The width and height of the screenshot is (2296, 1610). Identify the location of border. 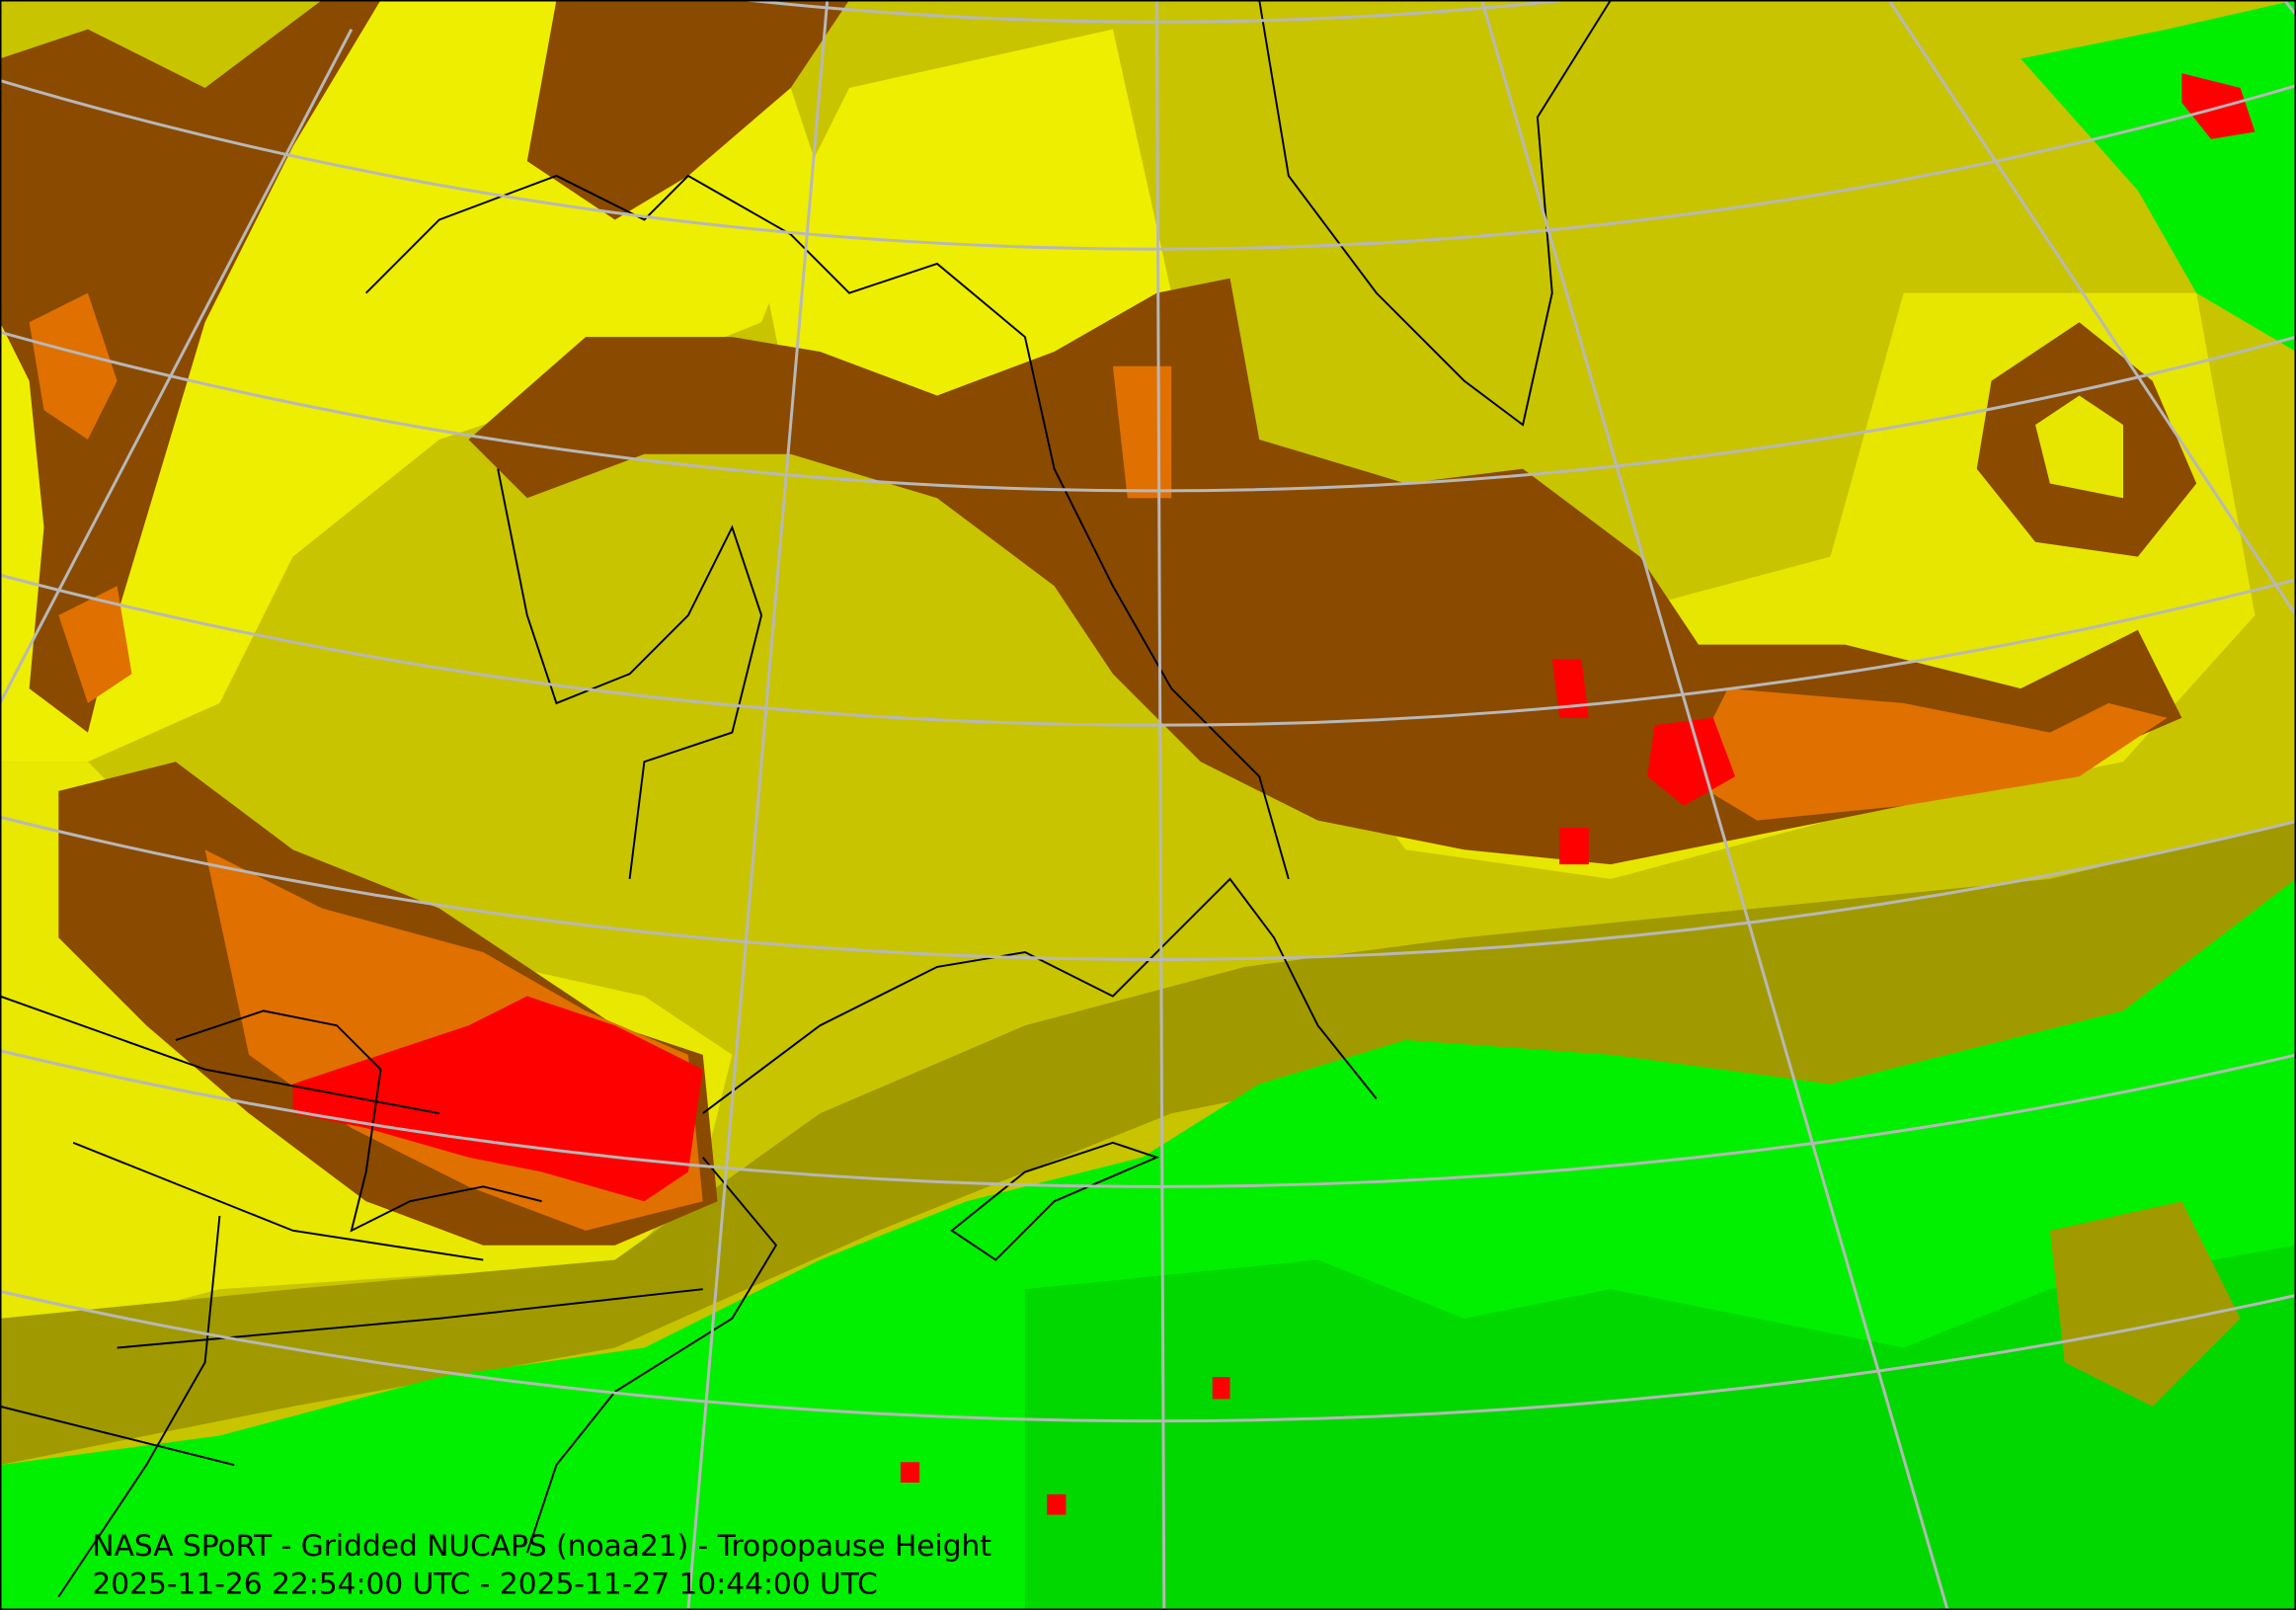
(352, 1296).